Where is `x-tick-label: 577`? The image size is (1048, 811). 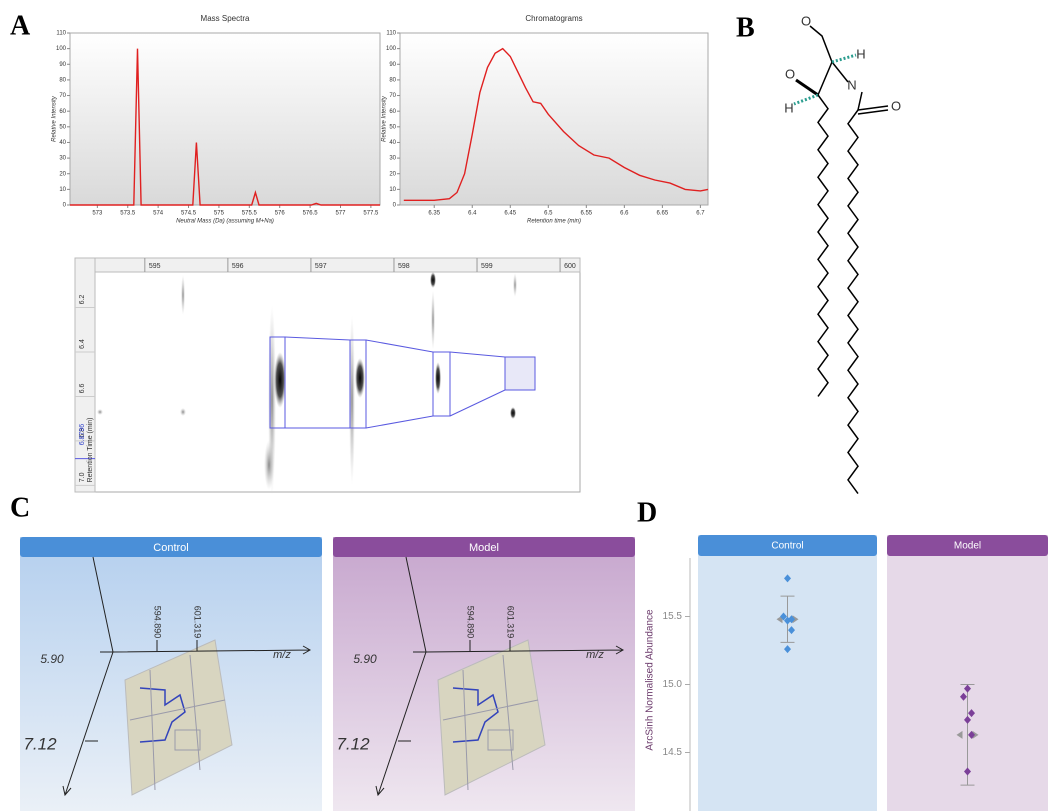
x-tick-label: 577 is located at coordinates (340, 214).